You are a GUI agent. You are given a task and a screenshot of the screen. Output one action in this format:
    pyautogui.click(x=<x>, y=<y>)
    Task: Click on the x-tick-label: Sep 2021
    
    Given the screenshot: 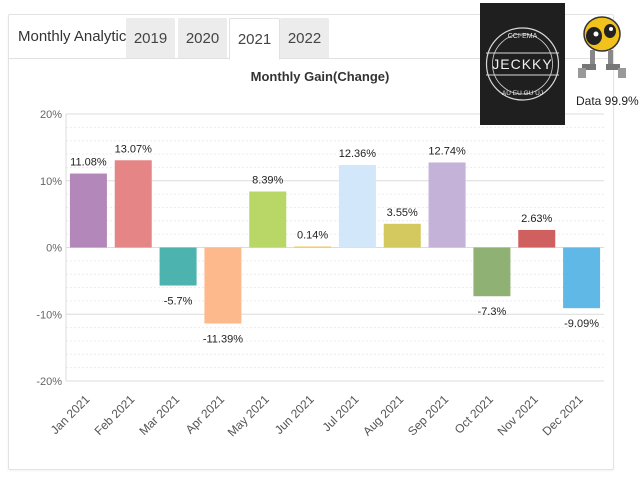 What is the action you would take?
    pyautogui.click(x=428, y=415)
    